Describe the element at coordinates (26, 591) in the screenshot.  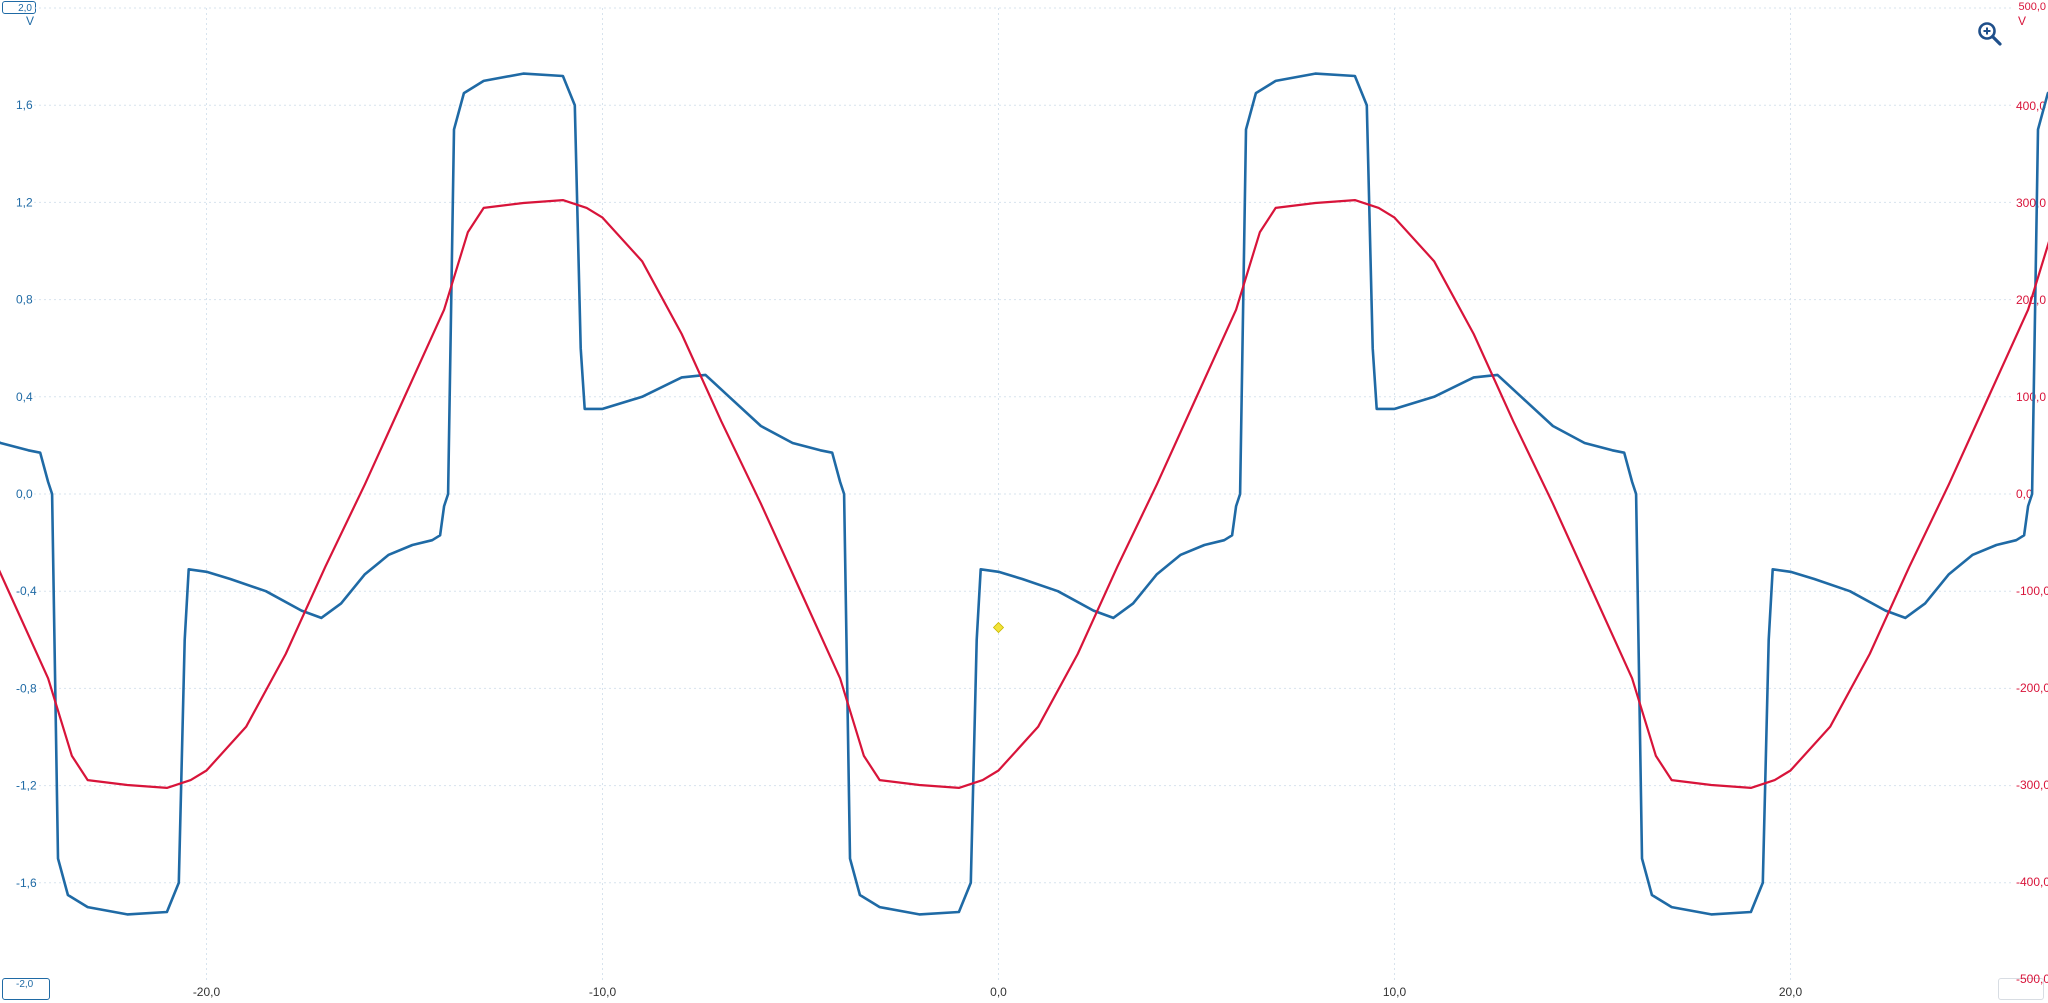
I see `left-tick-label: -0,4` at that location.